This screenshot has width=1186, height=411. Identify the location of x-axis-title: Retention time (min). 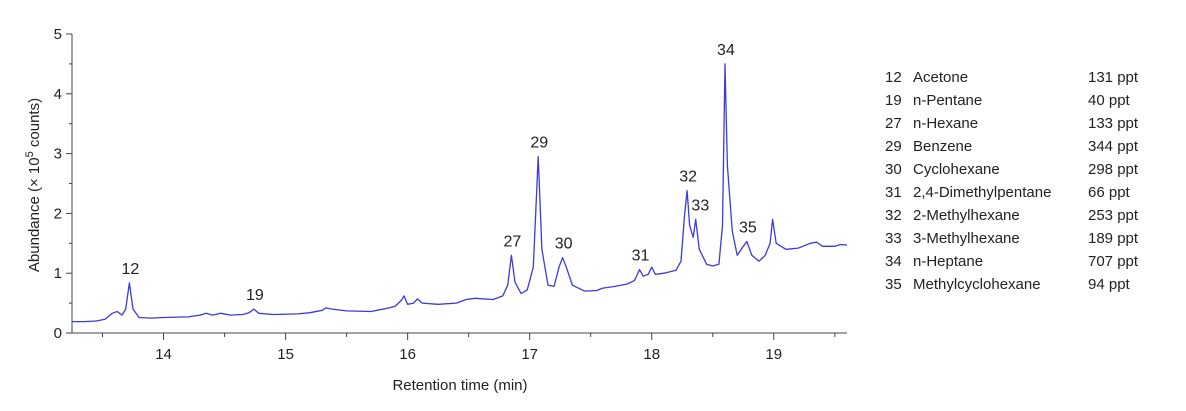
(459, 385).